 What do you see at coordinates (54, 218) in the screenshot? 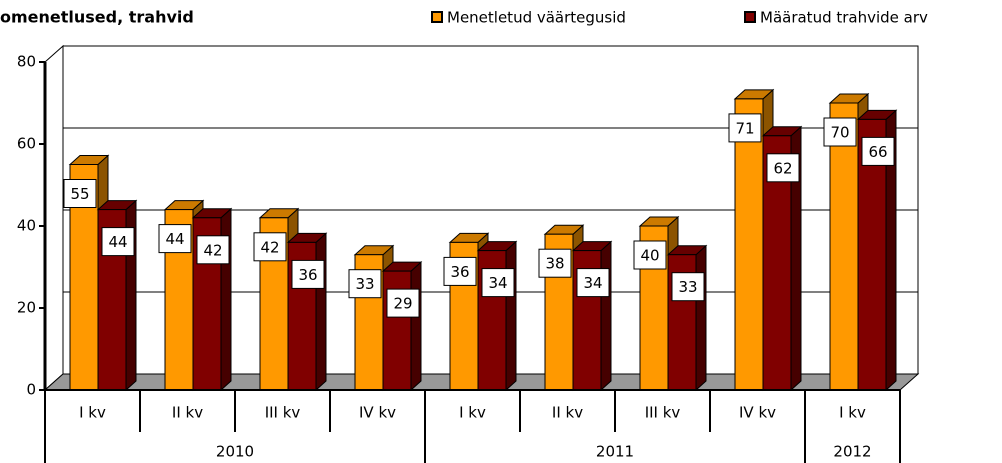
I see `side-wall` at bounding box center [54, 218].